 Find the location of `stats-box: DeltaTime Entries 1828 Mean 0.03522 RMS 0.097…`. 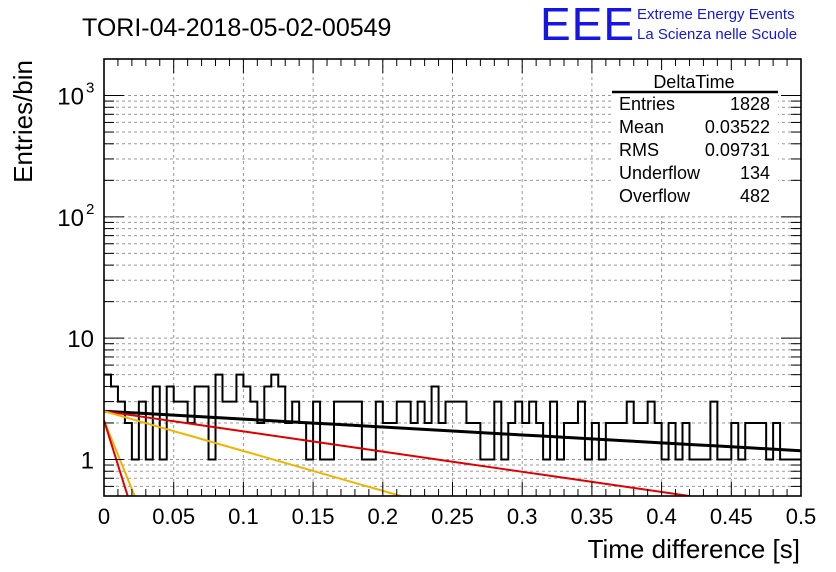

stats-box: DeltaTime Entries 1828 Mean 0.03522 RMS 0.097… is located at coordinates (695, 143).